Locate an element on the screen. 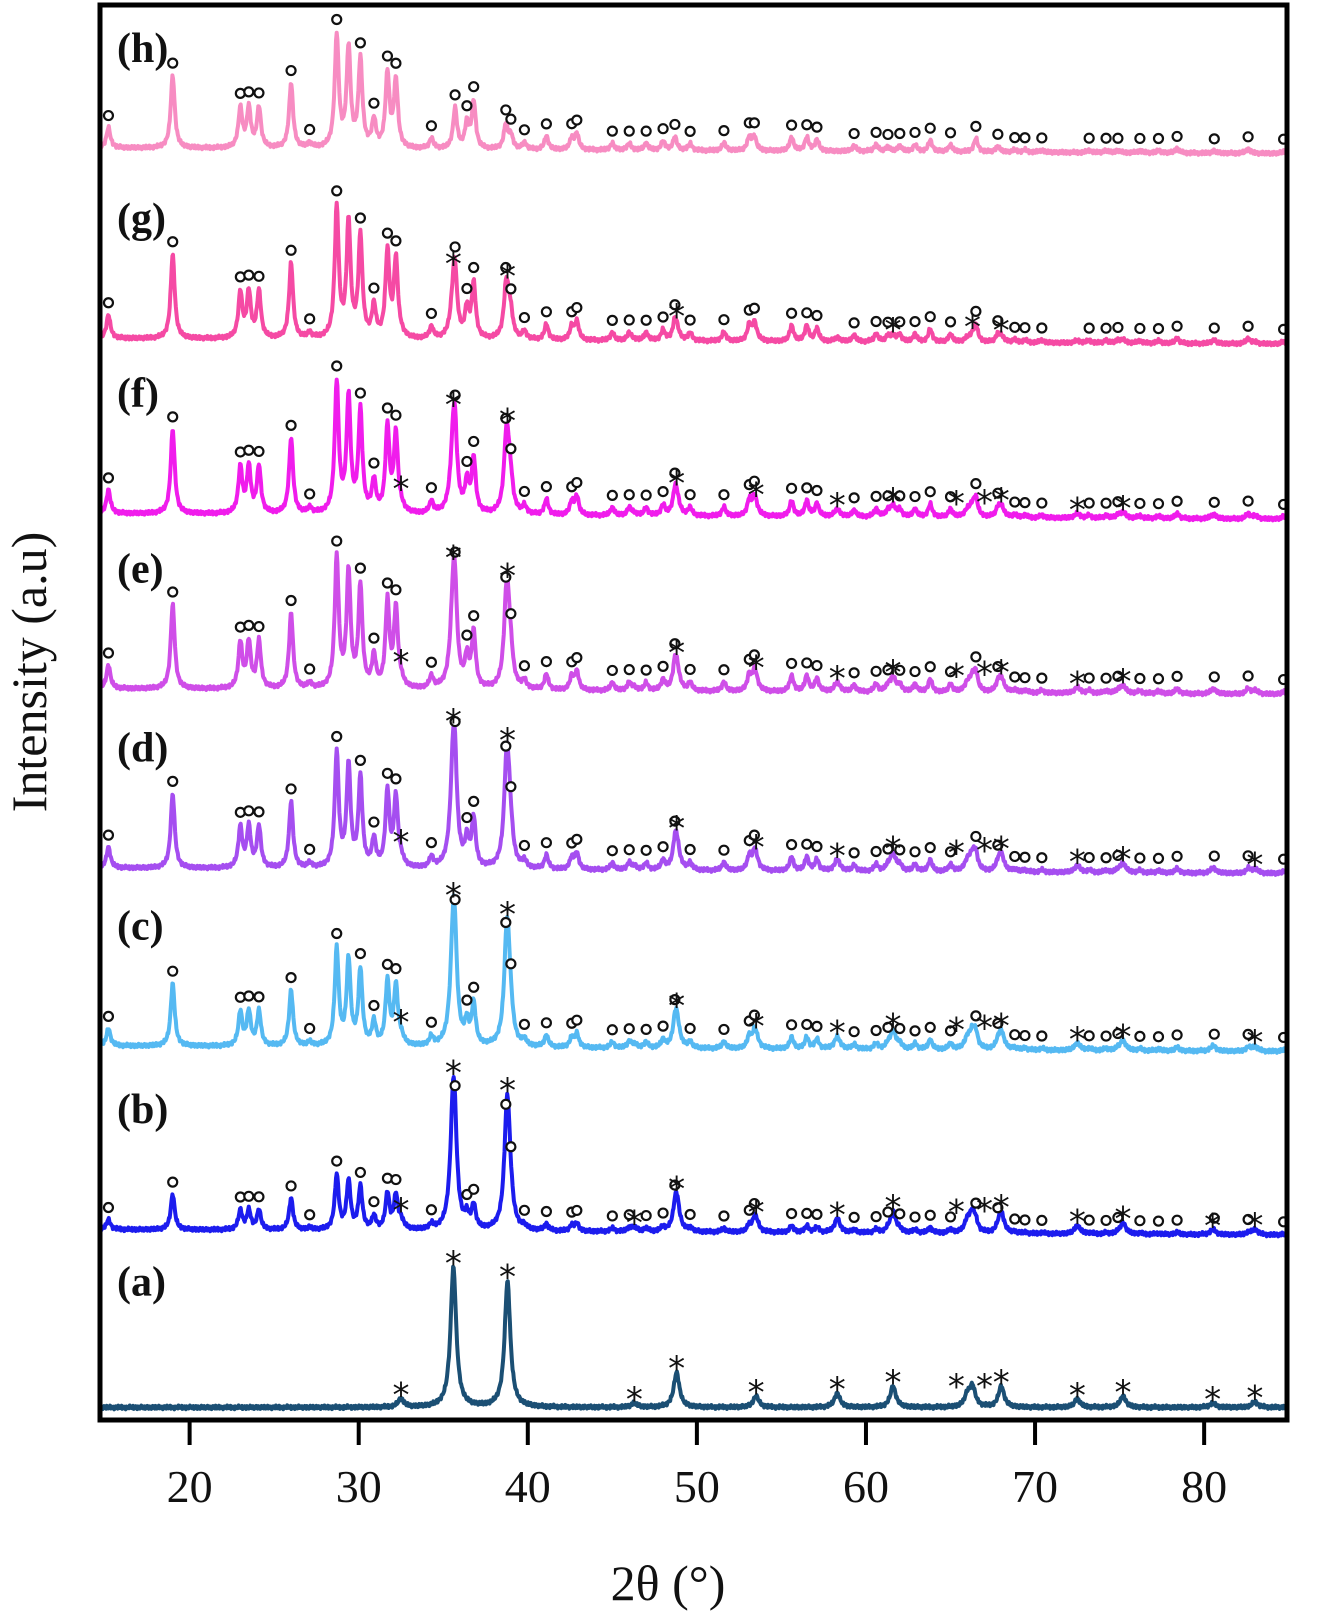 This screenshot has width=1336, height=1621. x-tick-label: 80 is located at coordinates (1204, 1486).